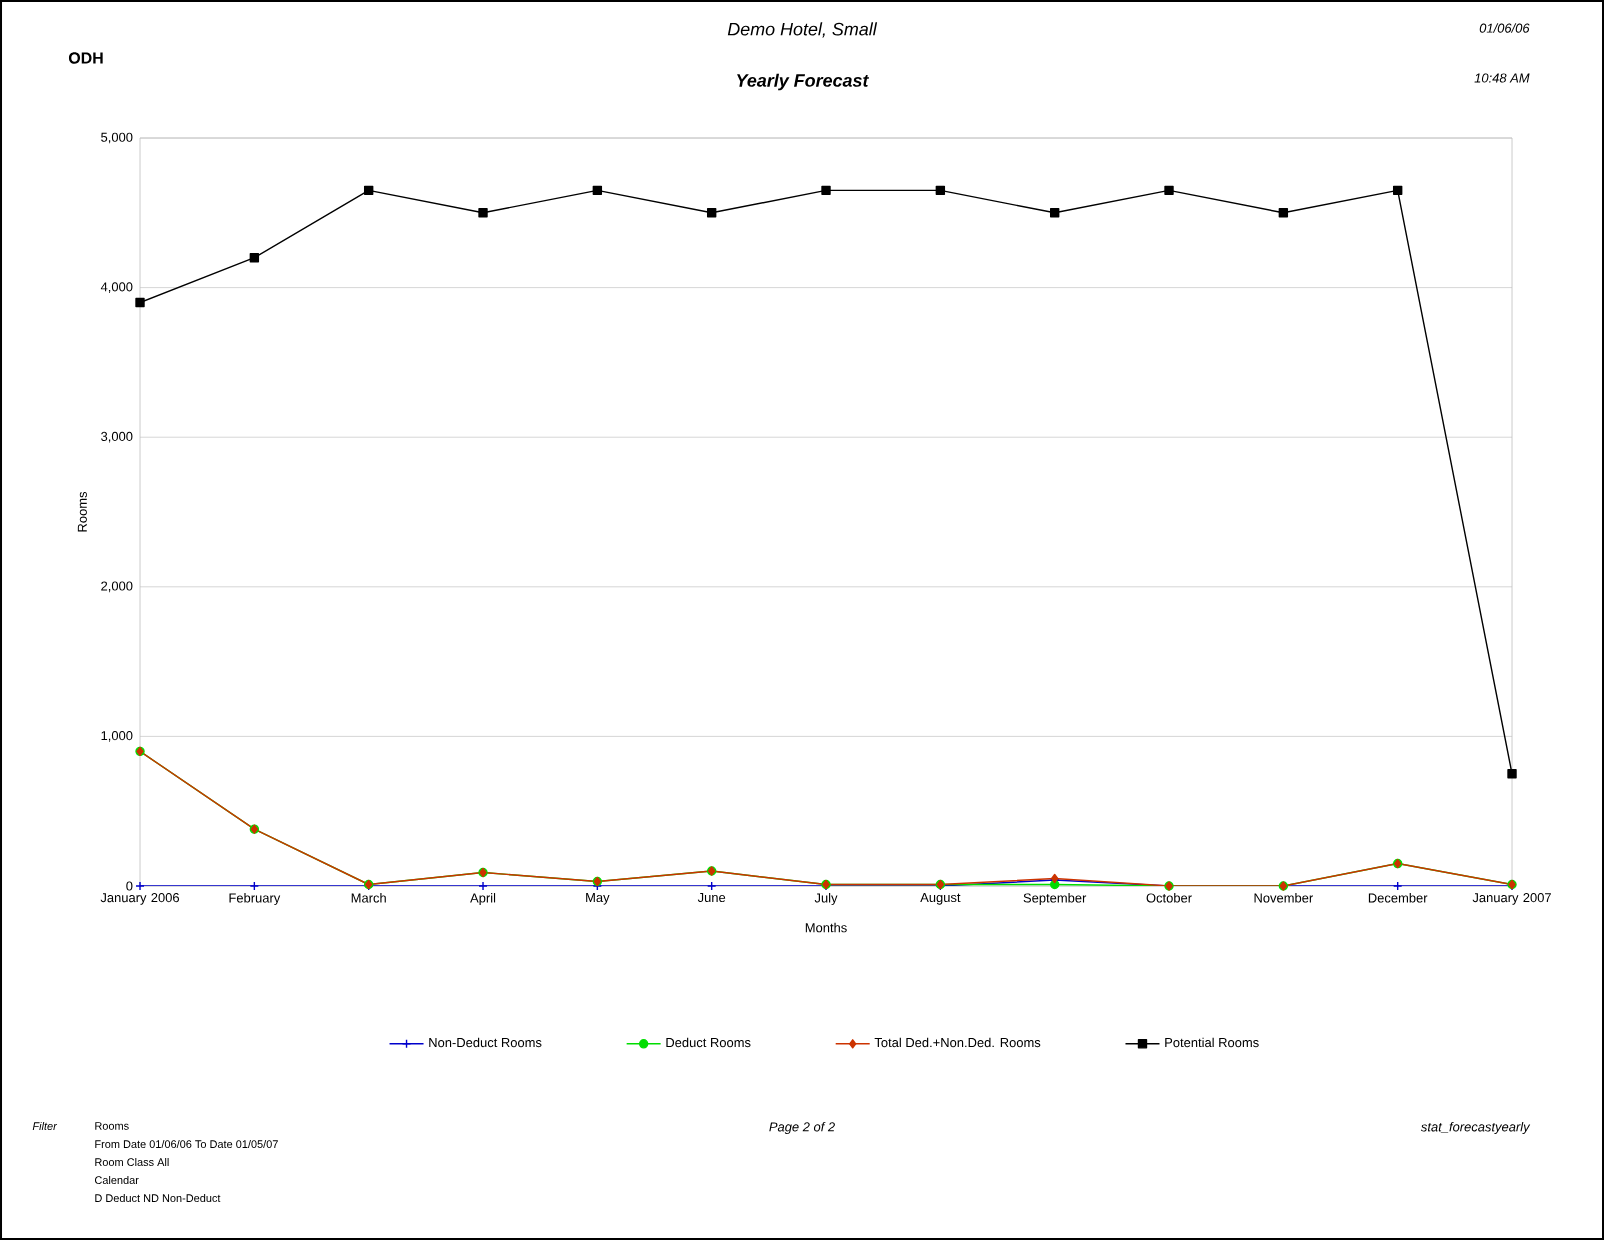 The width and height of the screenshot is (1604, 1240). What do you see at coordinates (803, 82) in the screenshot?
I see `chart-title: Yearly Forecast` at bounding box center [803, 82].